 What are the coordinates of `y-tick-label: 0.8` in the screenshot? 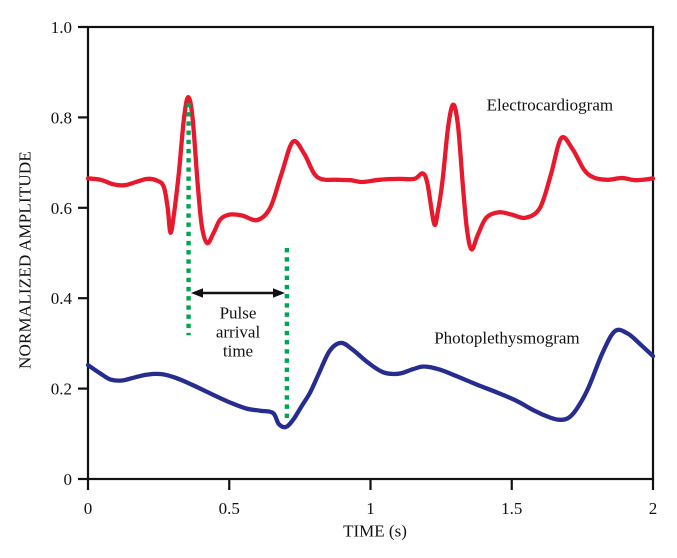 It's located at (61, 117).